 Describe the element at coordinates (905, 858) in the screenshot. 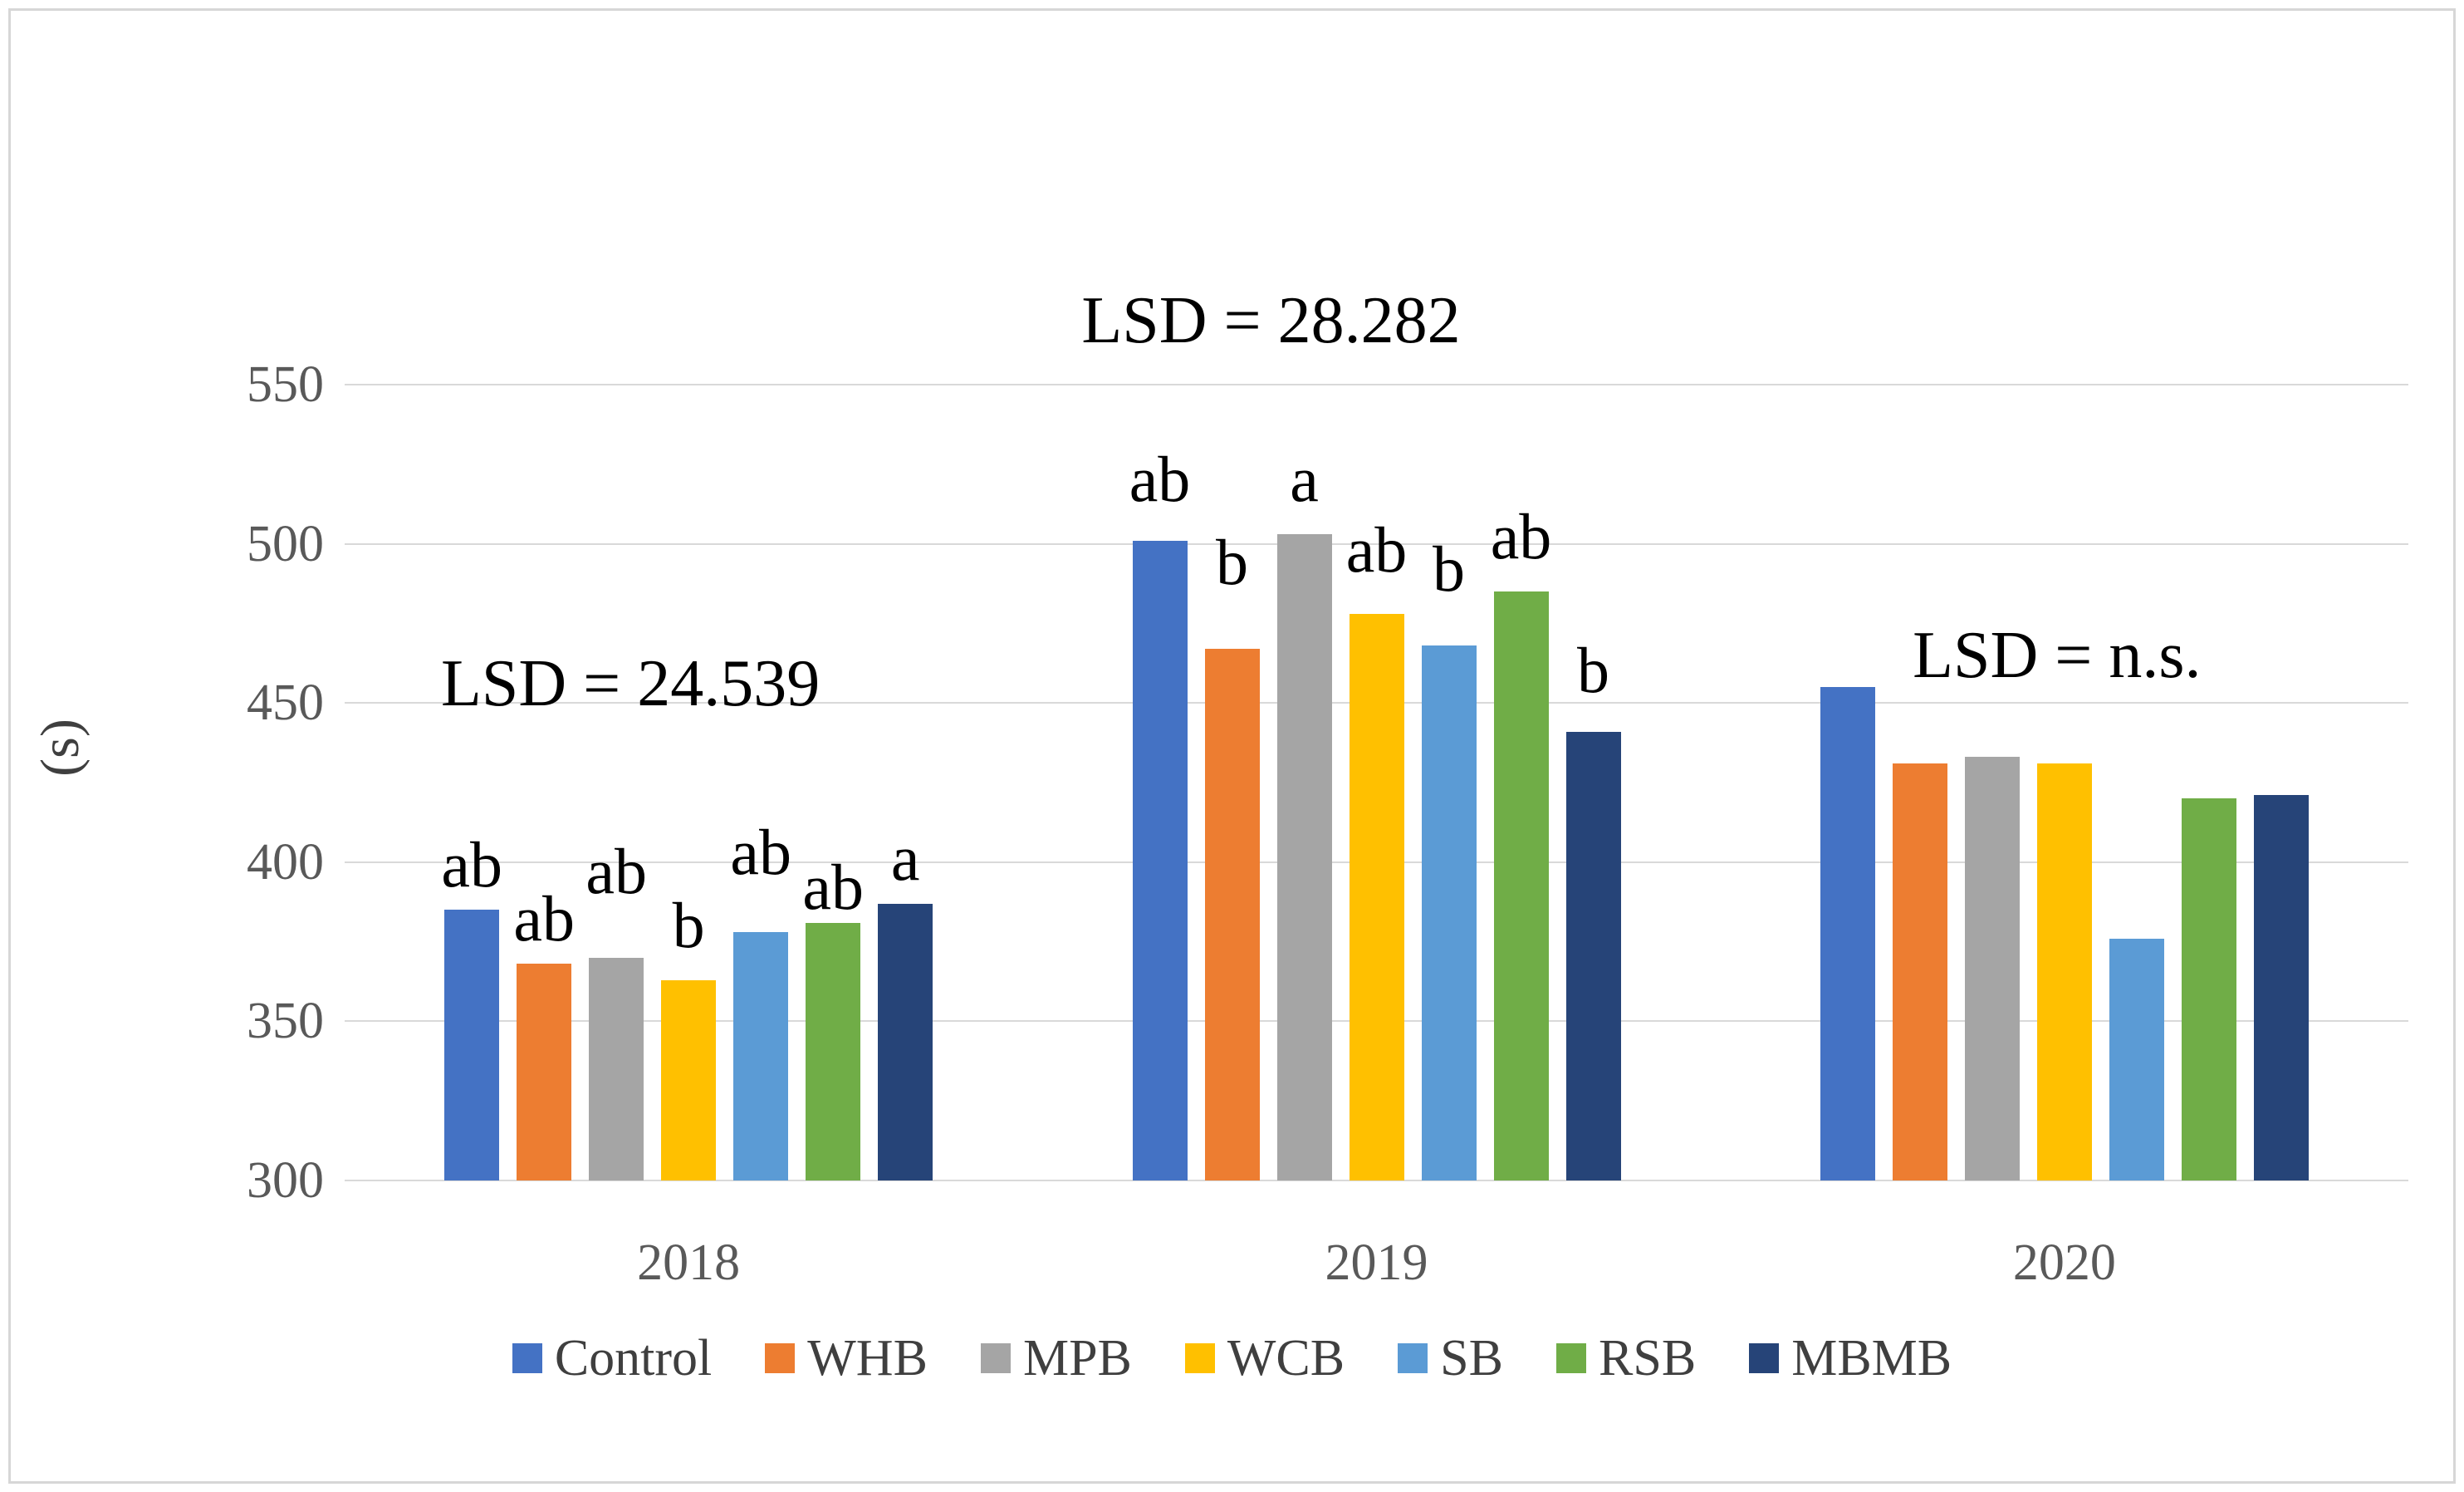

I see `sig-letter-mbmb-2018: a` at that location.